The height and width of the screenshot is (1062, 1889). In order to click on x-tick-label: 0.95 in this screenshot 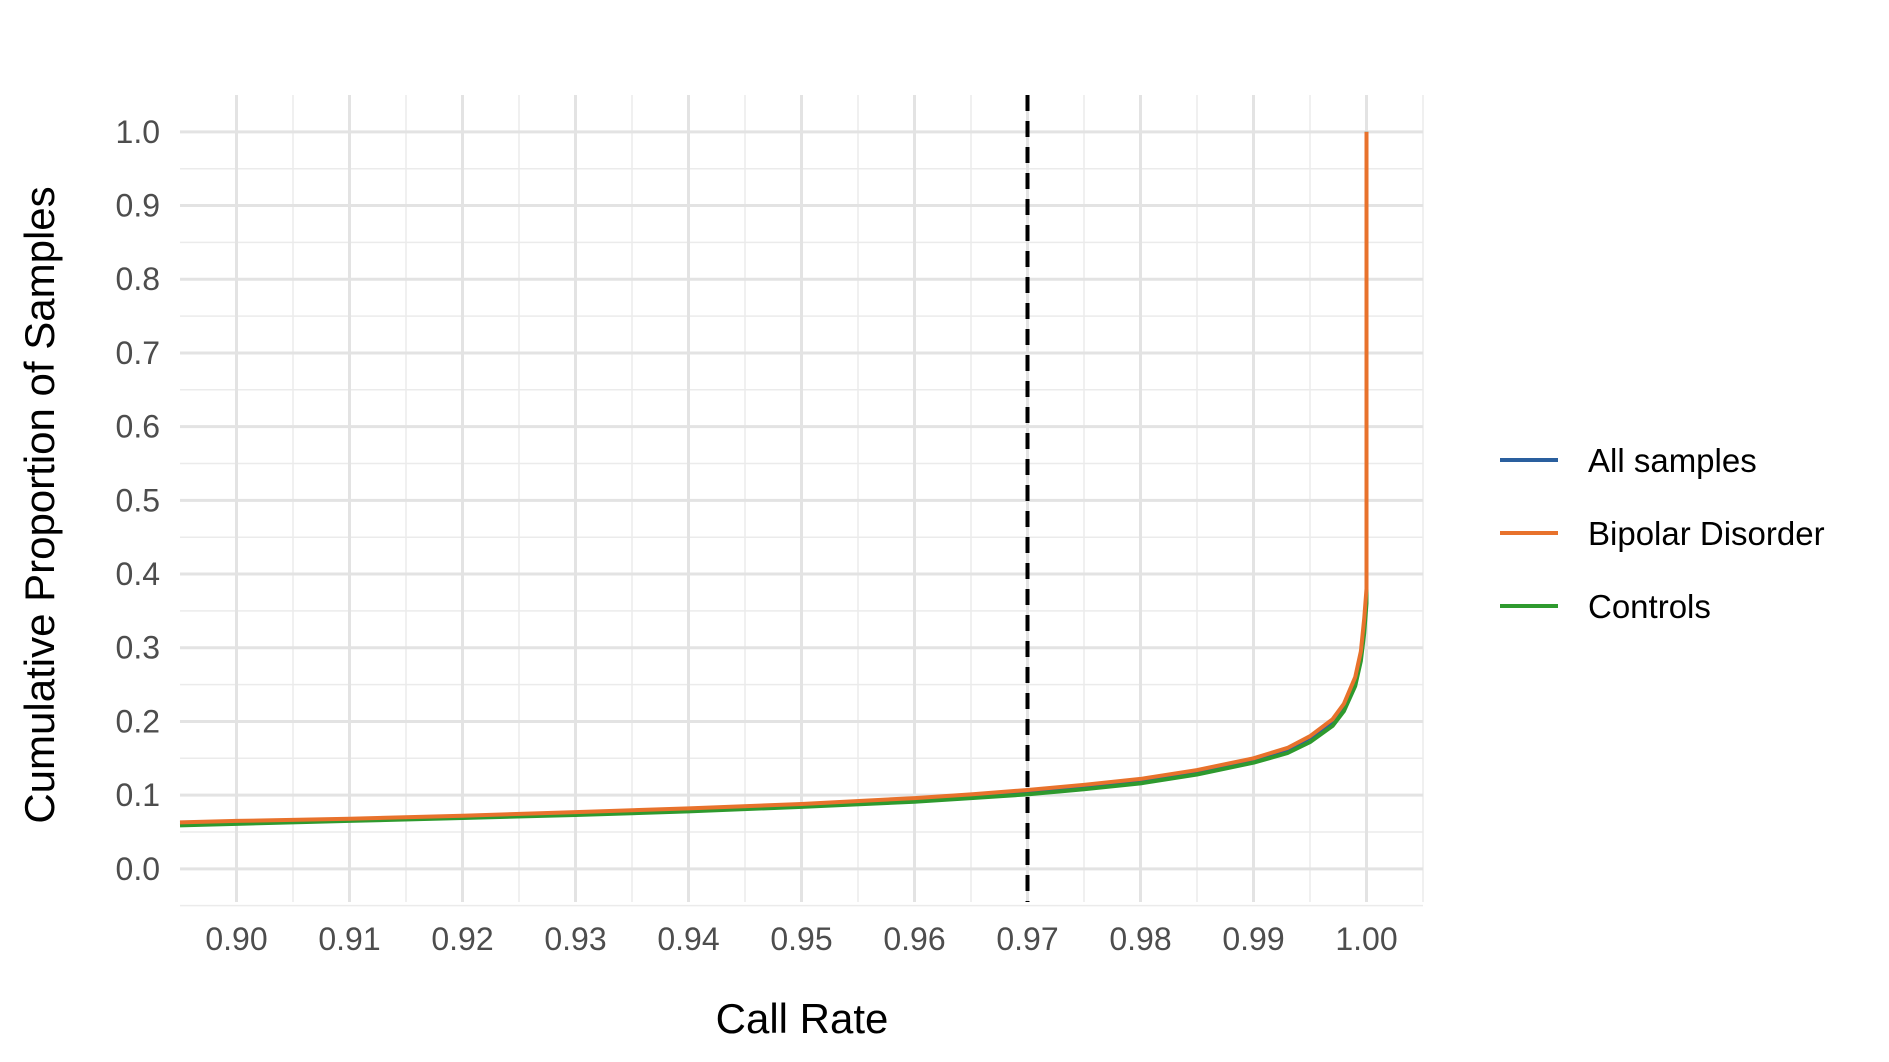, I will do `click(801, 939)`.